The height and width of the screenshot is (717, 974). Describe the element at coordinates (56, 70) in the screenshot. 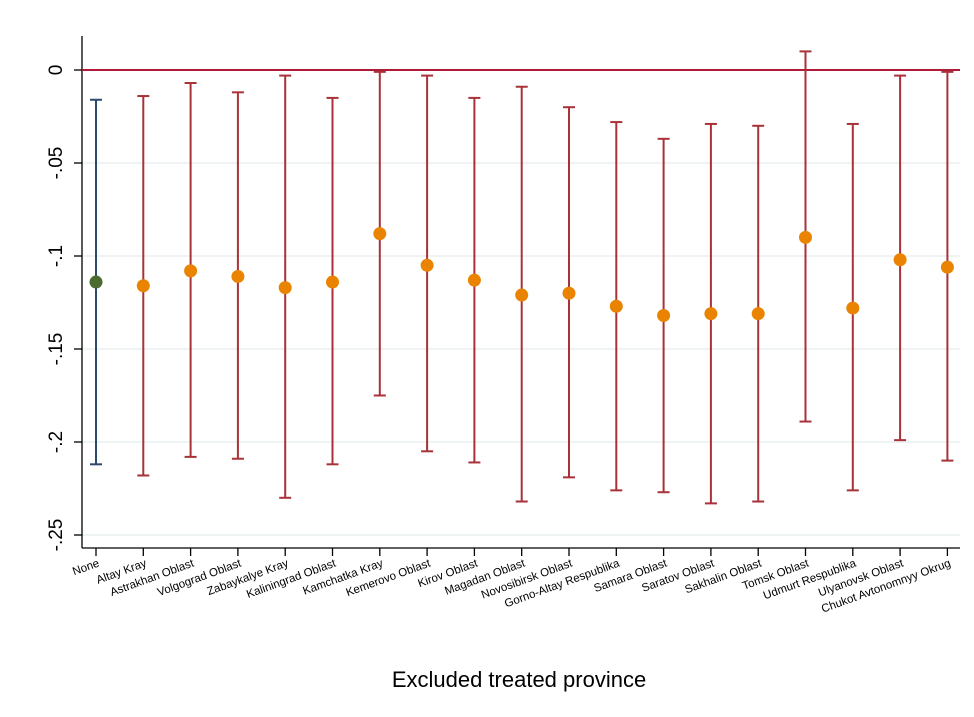

I see `y-tick-label: 0` at that location.